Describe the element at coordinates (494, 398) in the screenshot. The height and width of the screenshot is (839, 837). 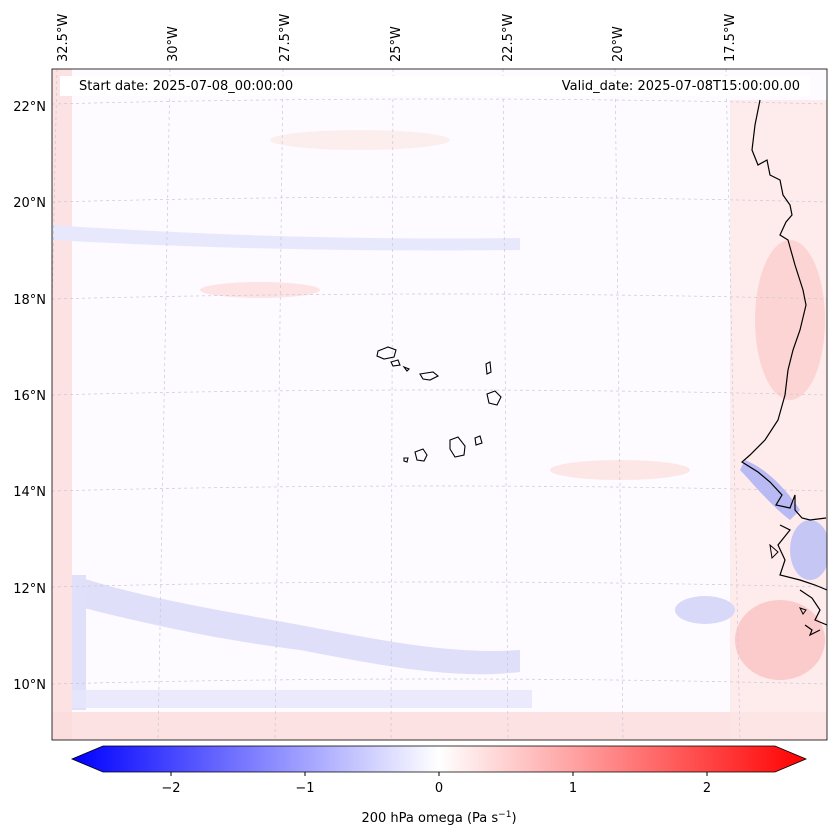
I see `island-boa-vista` at that location.